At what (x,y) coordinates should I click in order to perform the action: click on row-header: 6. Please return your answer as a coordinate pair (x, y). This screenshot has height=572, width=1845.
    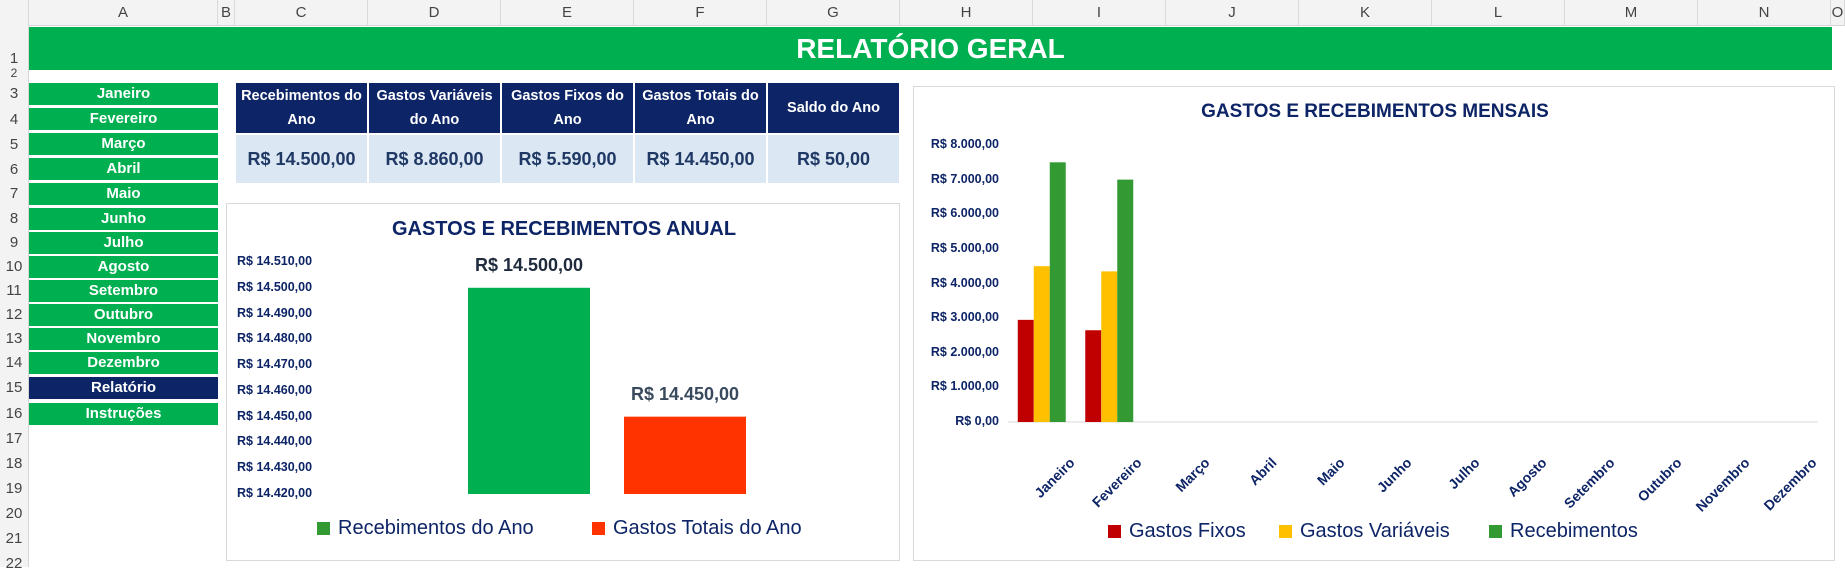
    Looking at the image, I should click on (14, 169).